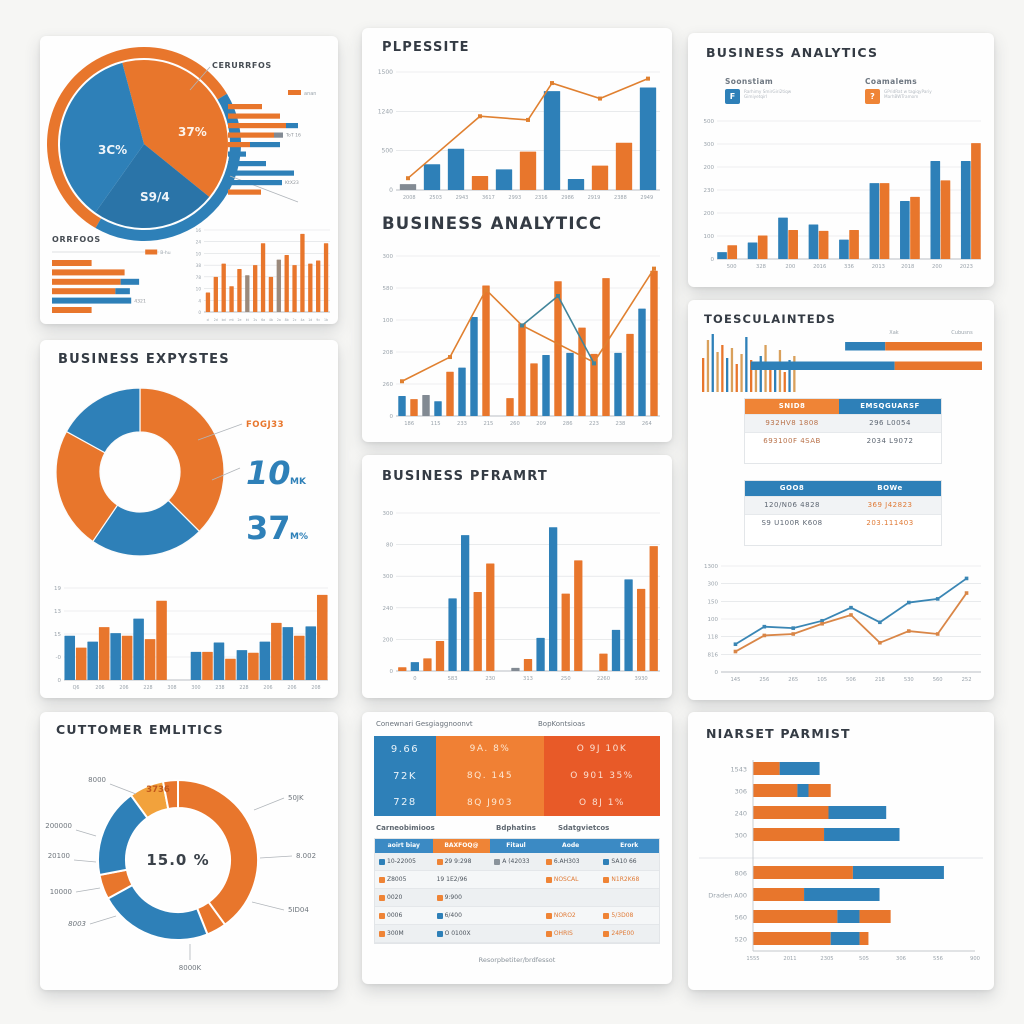 This screenshot has width=1024, height=1024. I want to click on table-cell: 369 J42823, so click(890, 505).